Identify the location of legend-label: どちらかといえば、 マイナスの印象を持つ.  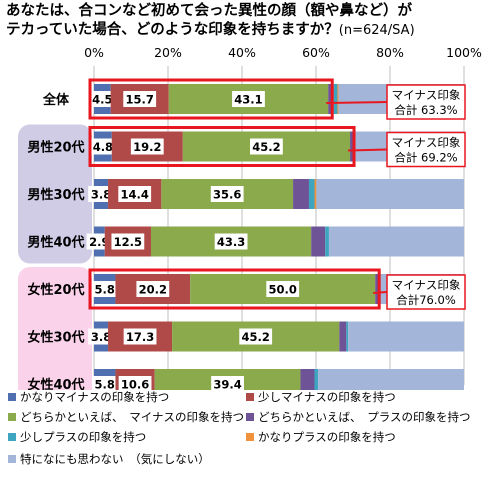
(132, 417).